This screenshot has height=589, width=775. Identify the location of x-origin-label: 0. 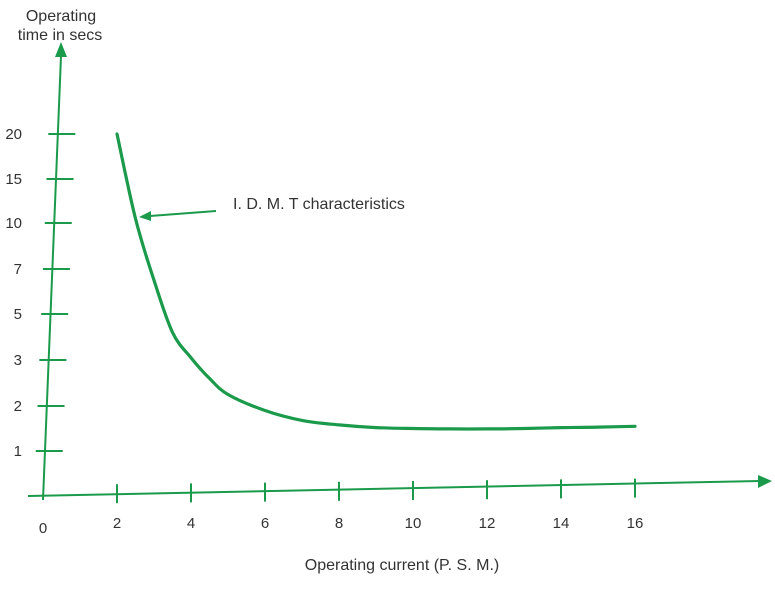
(43, 528).